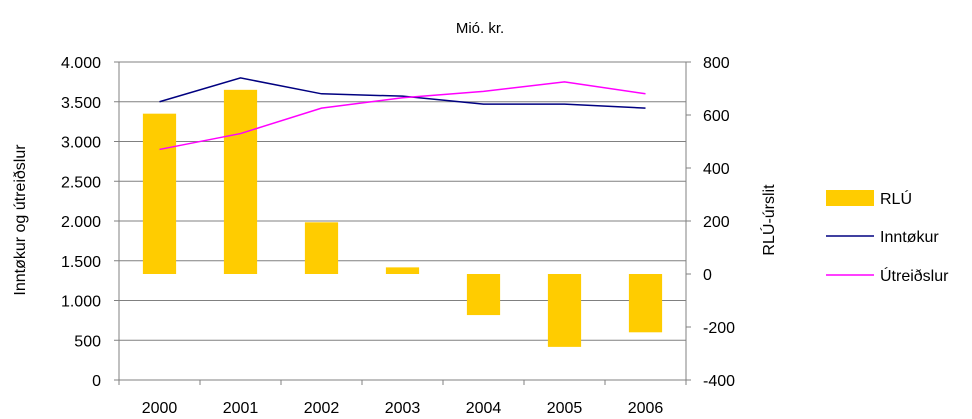 The image size is (972, 419). Describe the element at coordinates (645, 303) in the screenshot. I see `bar-rlu-2006` at that location.